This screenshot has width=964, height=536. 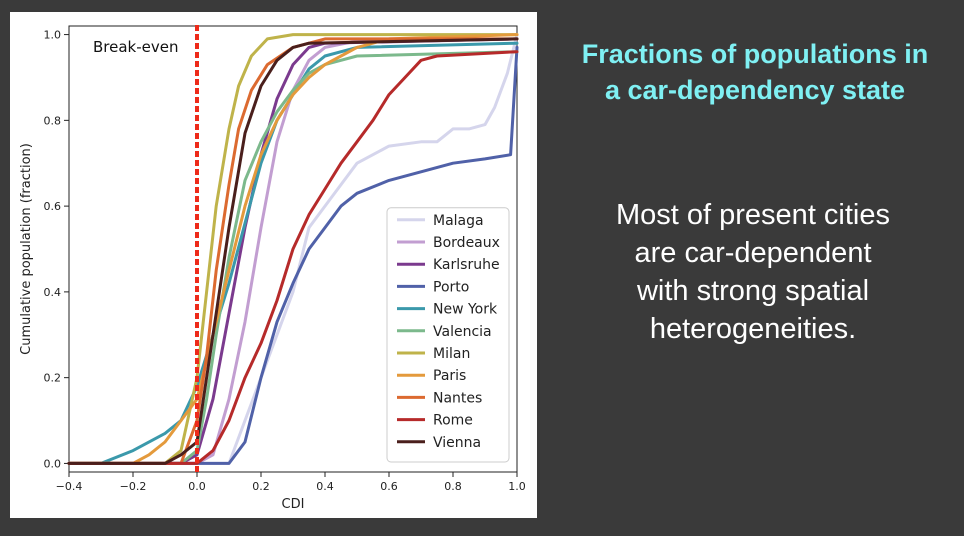 What do you see at coordinates (26, 249) in the screenshot?
I see `y-axis-title: Cumulative population (fraction)` at bounding box center [26, 249].